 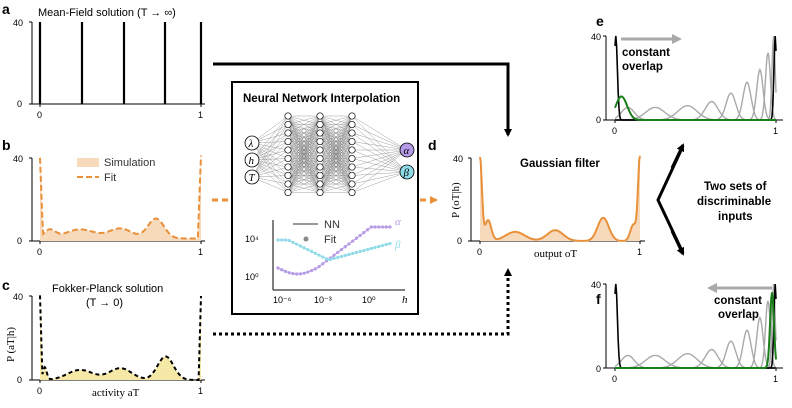 I want to click on panel-f-curves, so click(x=695, y=326).